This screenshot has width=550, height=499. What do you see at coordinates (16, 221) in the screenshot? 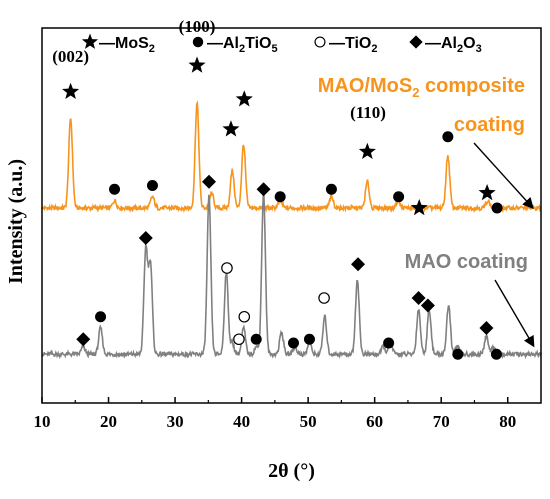
I see `y-axis-label: Intensity (a.u.)` at bounding box center [16, 221].